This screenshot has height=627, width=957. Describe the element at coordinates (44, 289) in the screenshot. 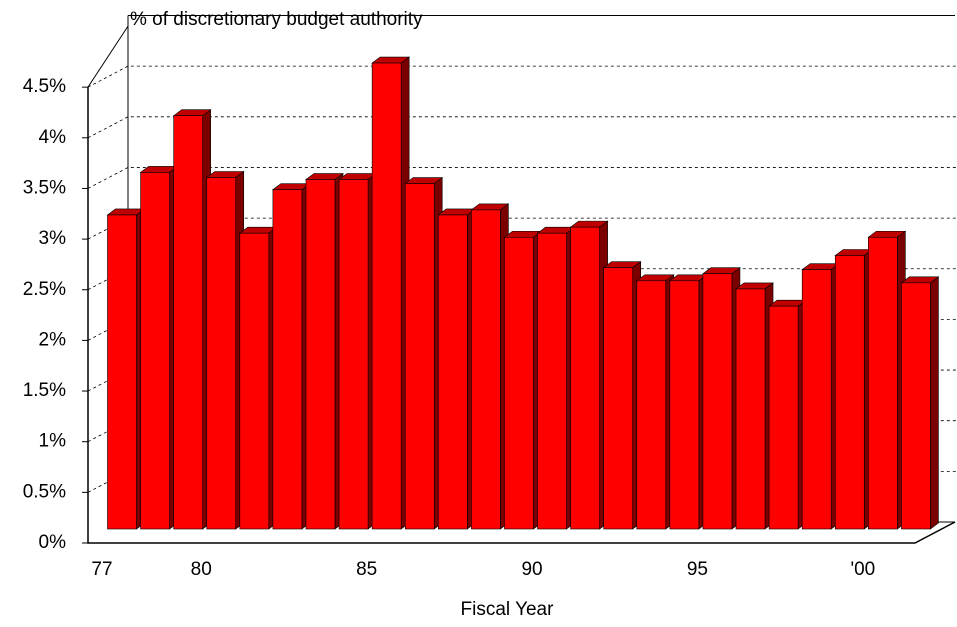

I see `y-tick-label: 2.5%` at that location.